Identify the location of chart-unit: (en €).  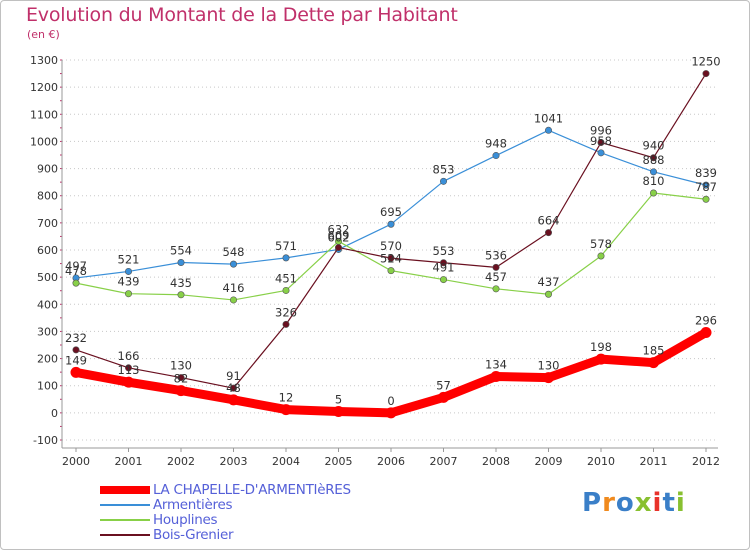
(43, 34).